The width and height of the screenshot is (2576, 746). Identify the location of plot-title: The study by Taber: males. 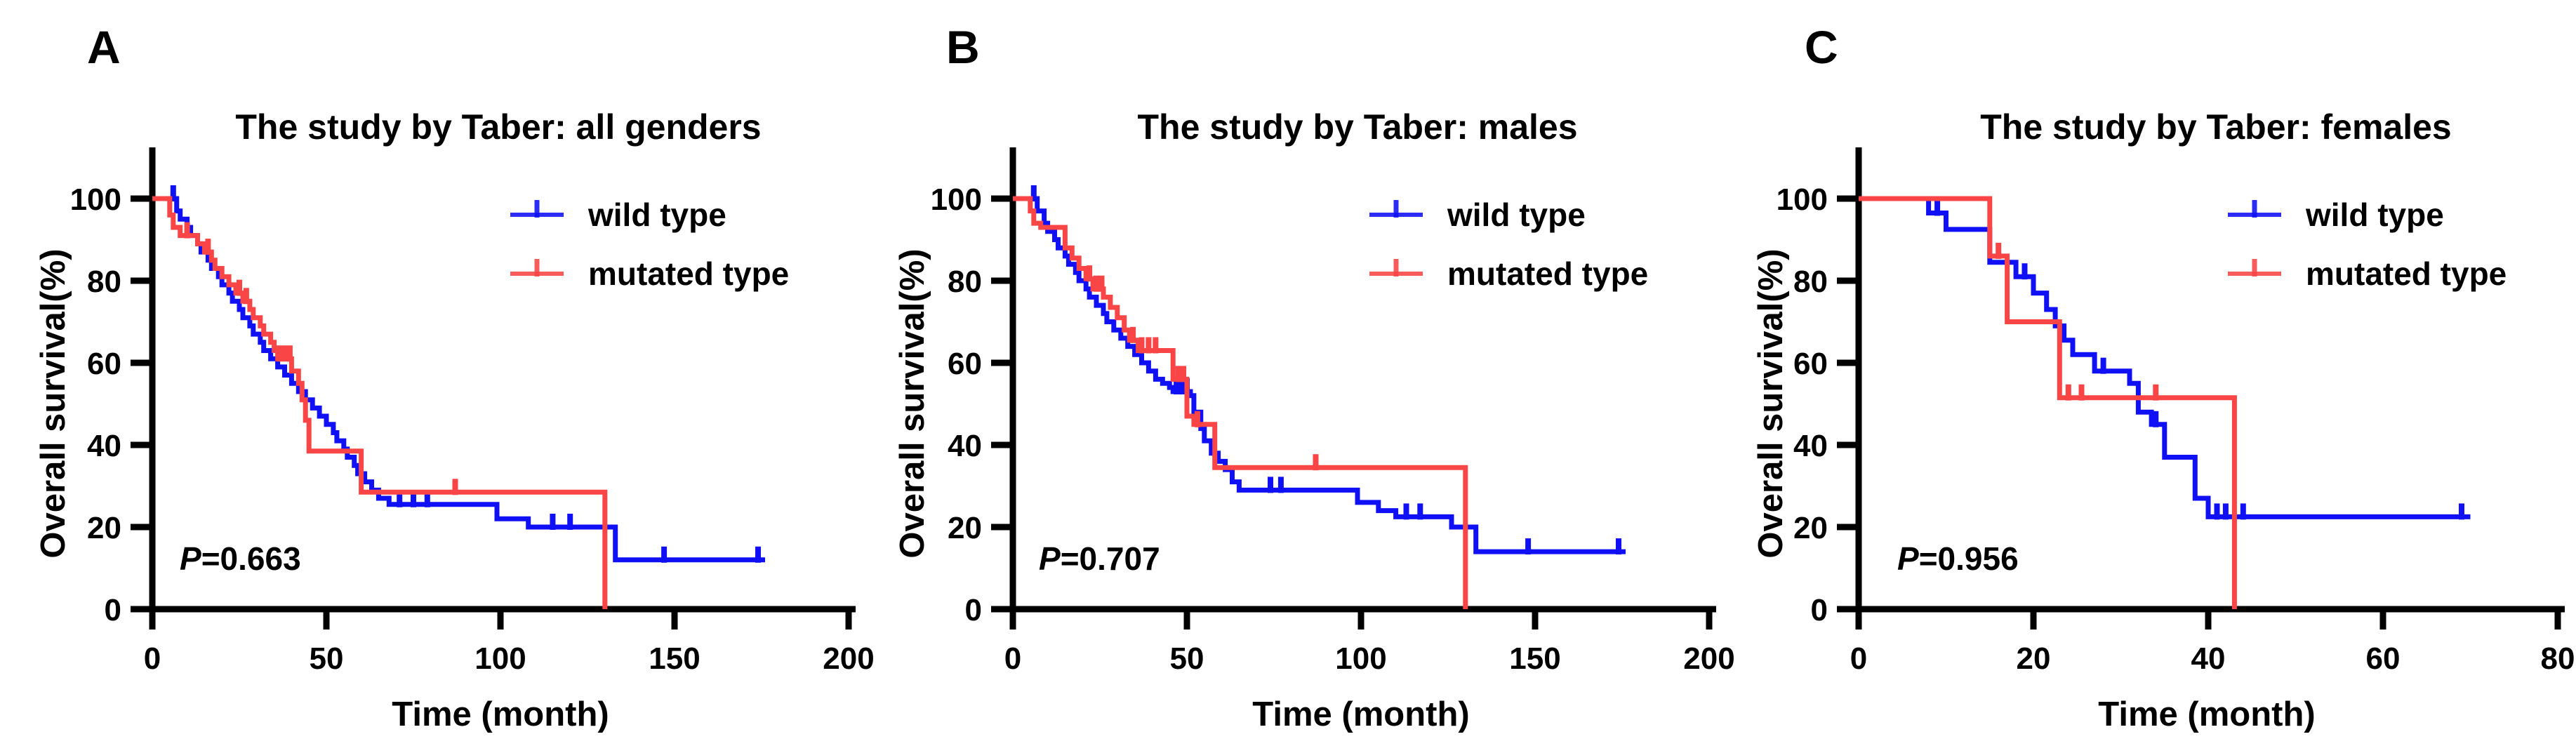
(1357, 127).